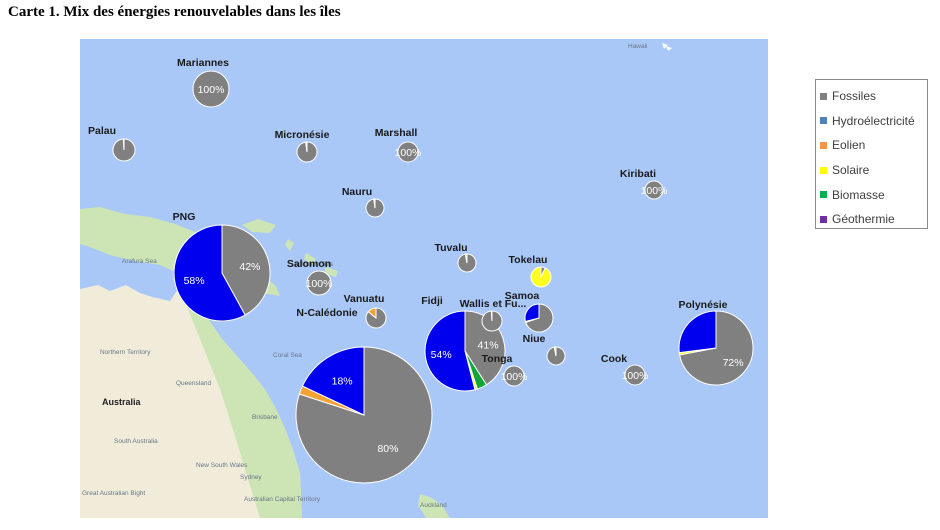 This screenshot has height=530, width=940. What do you see at coordinates (203, 63) in the screenshot?
I see `island-name: Mariannes` at bounding box center [203, 63].